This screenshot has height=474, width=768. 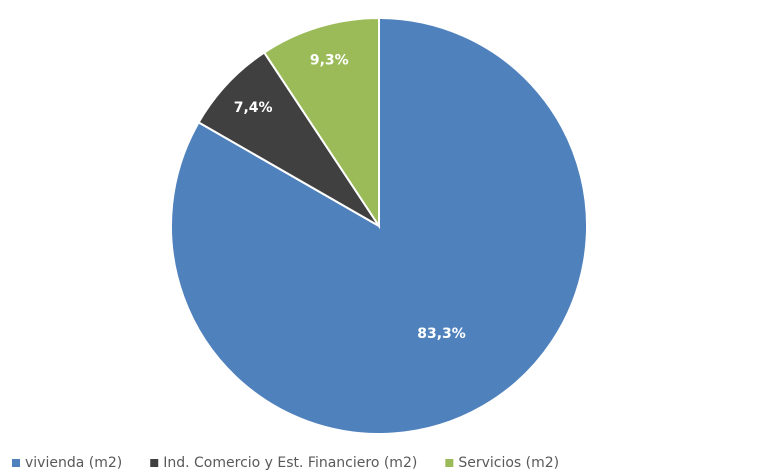 I want to click on legend-label: Servicios (m2), so click(x=508, y=463).